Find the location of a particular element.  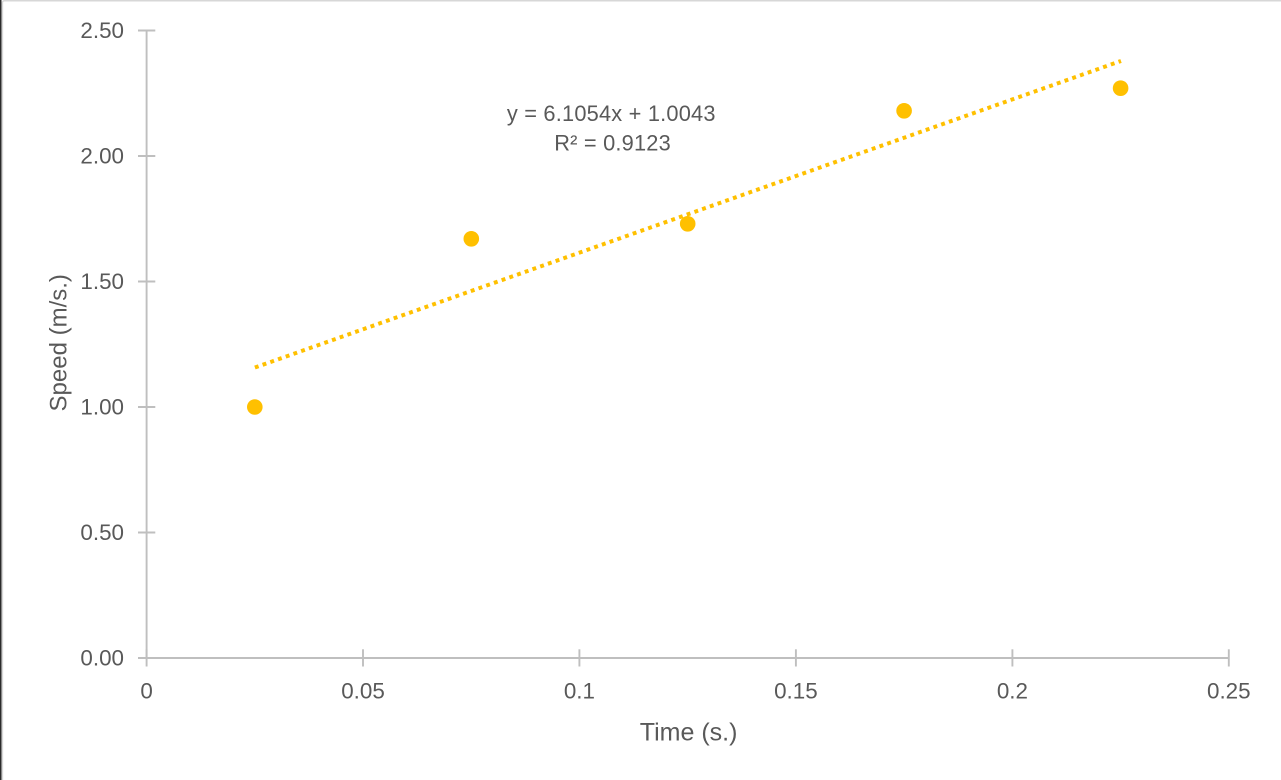

svg-text: 0.50 is located at coordinates (102, 532).